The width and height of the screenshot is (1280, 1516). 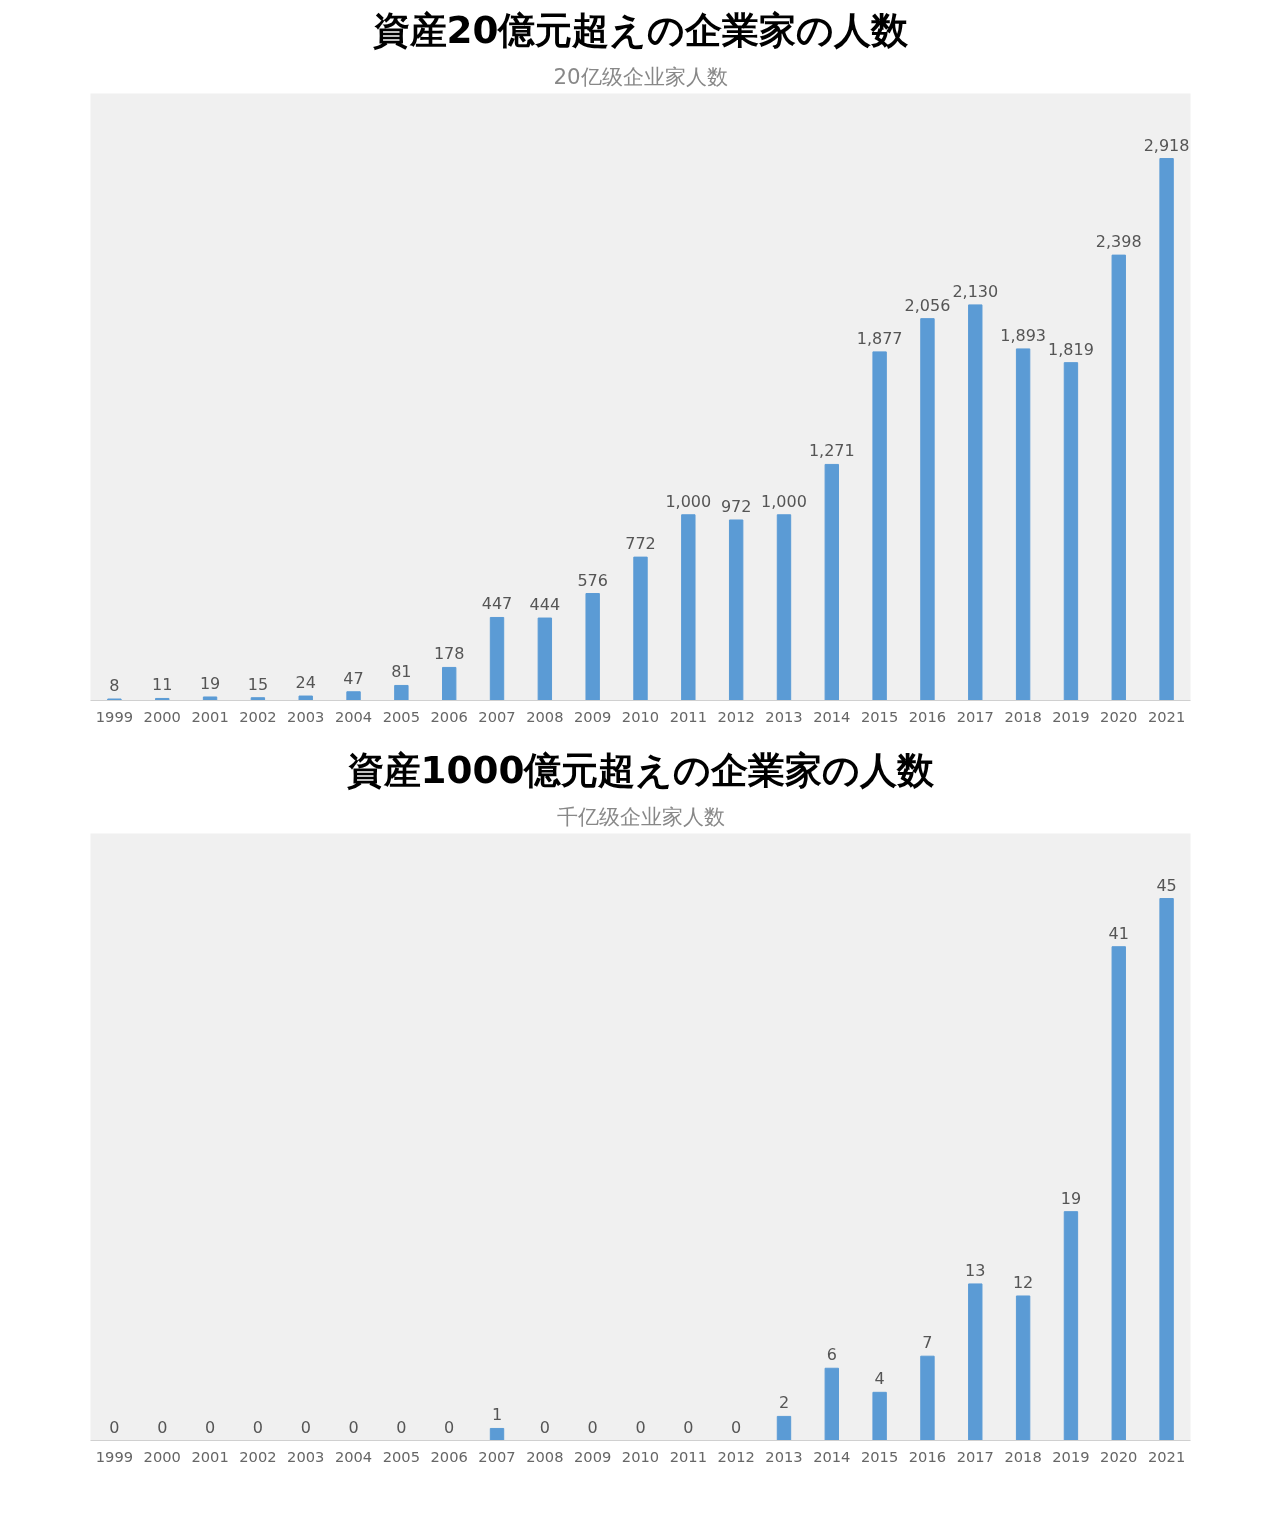 What do you see at coordinates (162, 685) in the screenshot?
I see `data-label: 11` at bounding box center [162, 685].